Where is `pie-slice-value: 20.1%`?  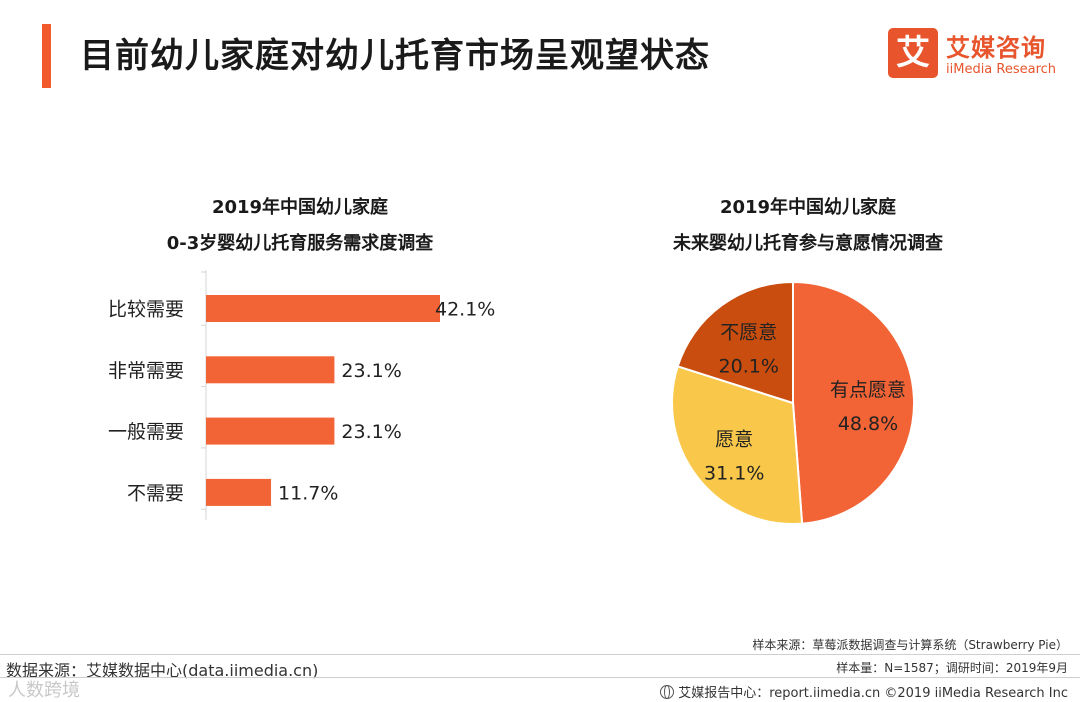
pie-slice-value: 20.1% is located at coordinates (749, 366).